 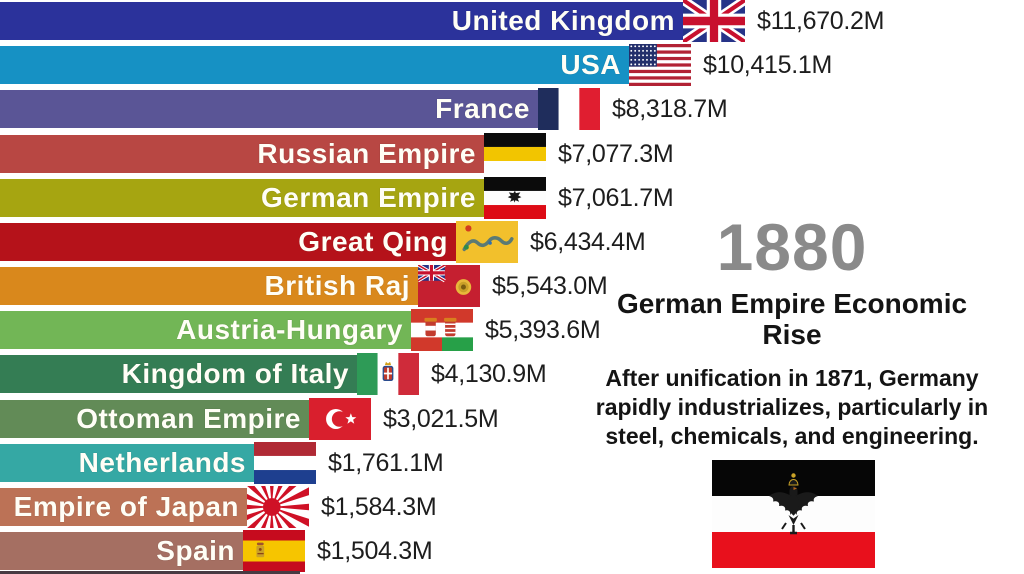 I want to click on bar-usa: USA, so click(x=314, y=65).